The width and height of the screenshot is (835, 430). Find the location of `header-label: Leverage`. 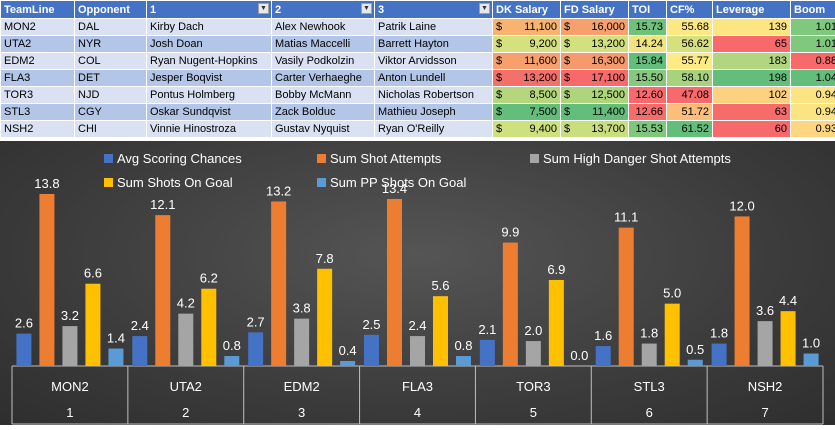

header-label: Leverage is located at coordinates (740, 10).